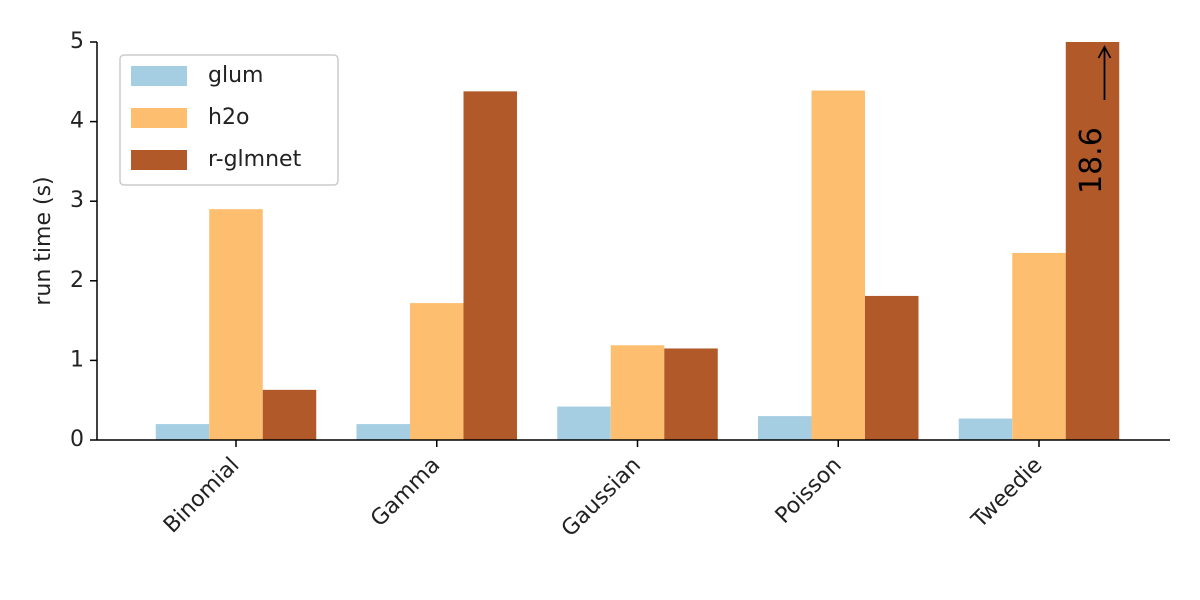 The image size is (1200, 600). What do you see at coordinates (77, 359) in the screenshot?
I see `y-tick-label: 1` at bounding box center [77, 359].